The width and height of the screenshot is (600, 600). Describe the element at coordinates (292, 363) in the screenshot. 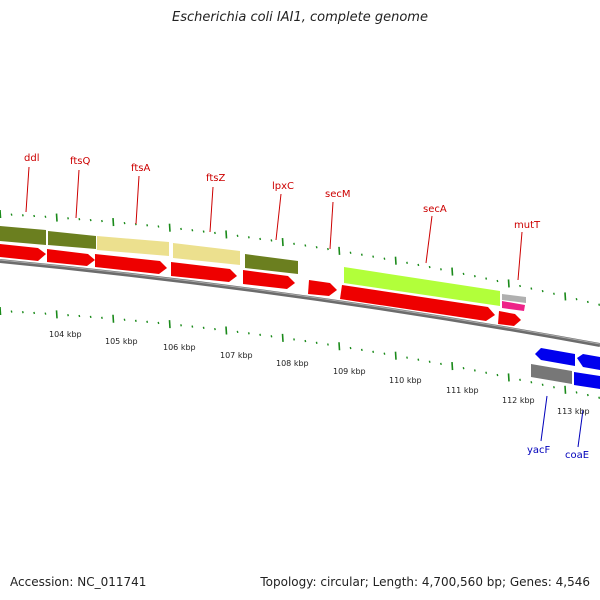

I see `scale-label: 108 kbp` at that location.